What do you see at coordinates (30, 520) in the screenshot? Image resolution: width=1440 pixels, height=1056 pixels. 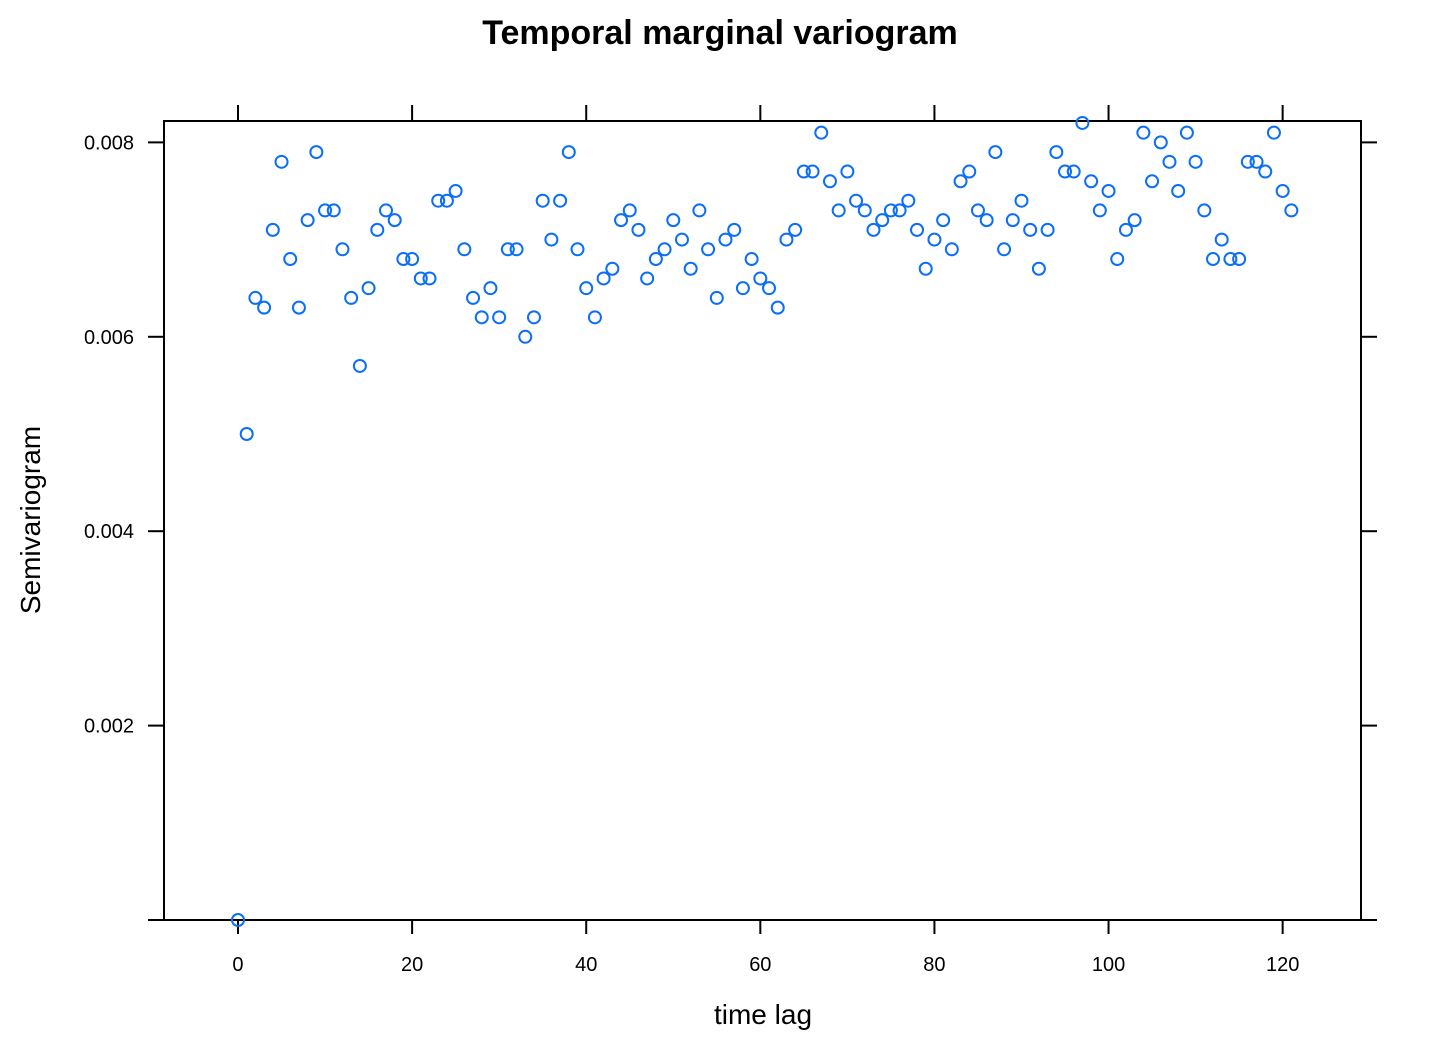 I see `y-axis-label: Semivariogram` at bounding box center [30, 520].